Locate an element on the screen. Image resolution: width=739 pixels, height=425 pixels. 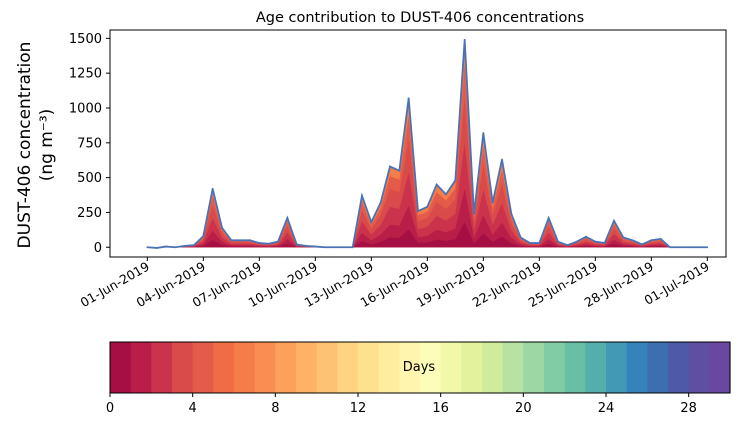
y-tick-label: 1500 is located at coordinates (85, 39).